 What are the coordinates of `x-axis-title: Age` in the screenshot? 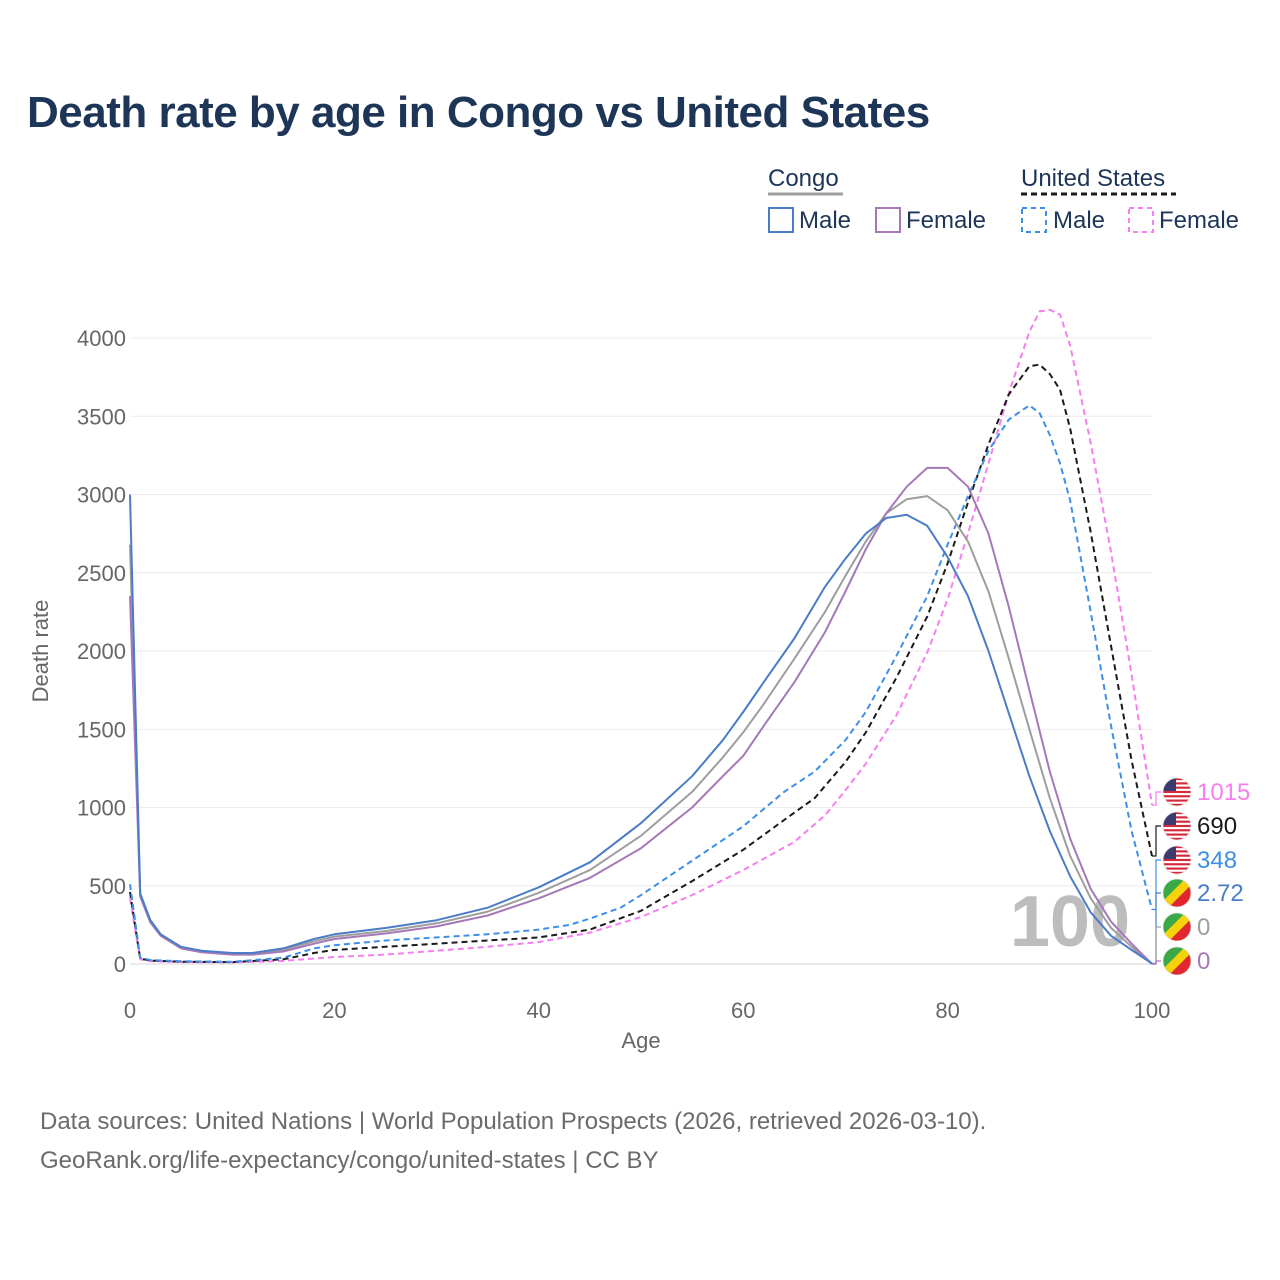 It's located at (640, 1040).